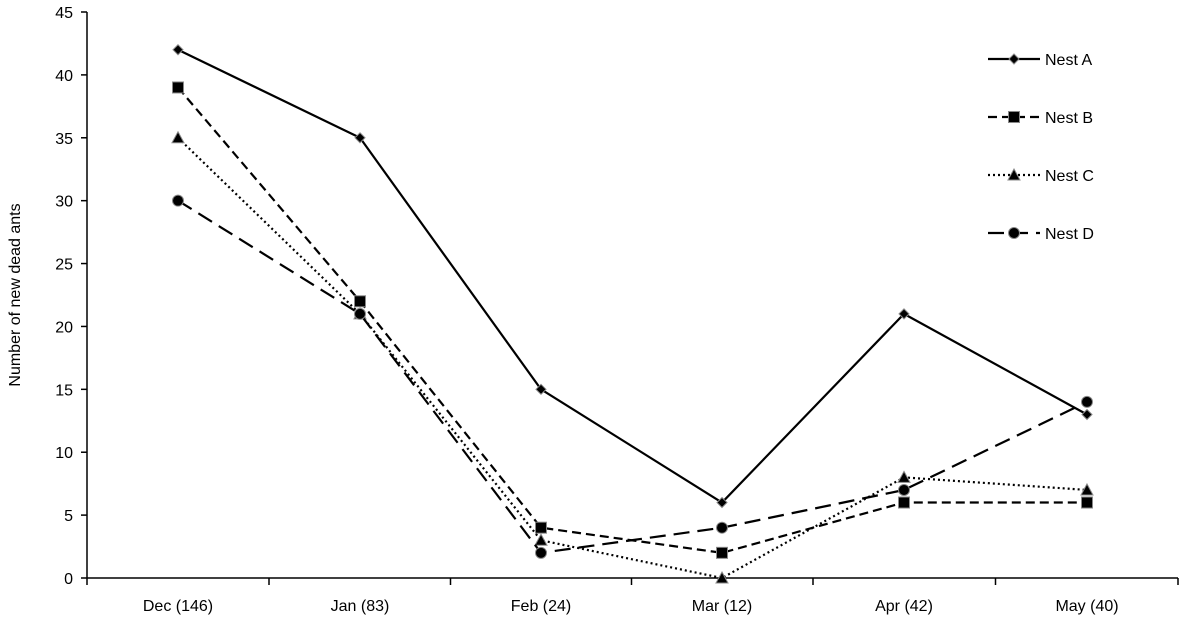 The image size is (1183, 618). Describe the element at coordinates (64, 453) in the screenshot. I see `y-tick-label: 10` at that location.